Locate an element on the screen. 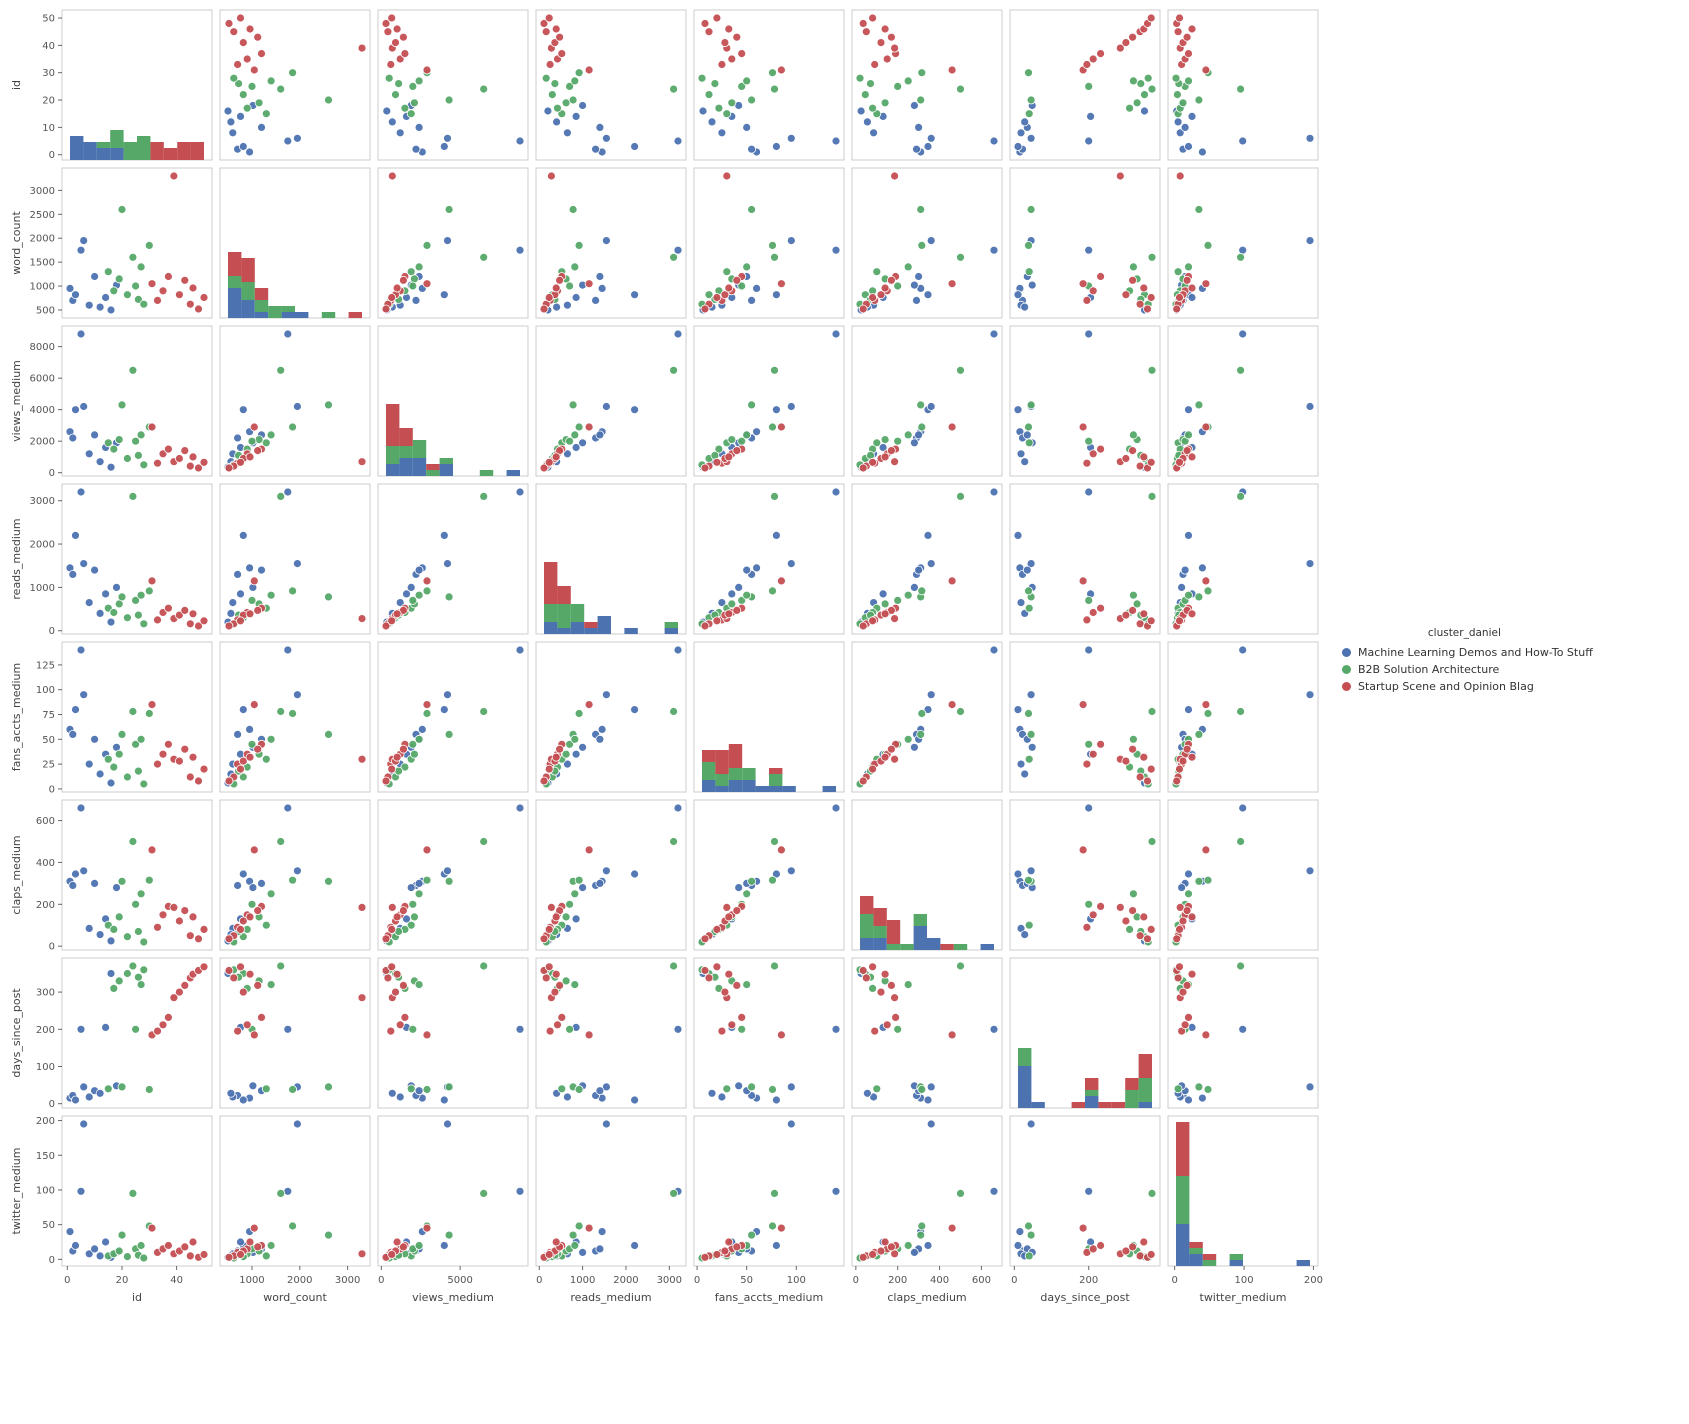 This screenshot has width=1689, height=1424. cell-twitter_medium-vs-claps_medium: 0 200 400 600 claps_medium is located at coordinates (927, 1209).